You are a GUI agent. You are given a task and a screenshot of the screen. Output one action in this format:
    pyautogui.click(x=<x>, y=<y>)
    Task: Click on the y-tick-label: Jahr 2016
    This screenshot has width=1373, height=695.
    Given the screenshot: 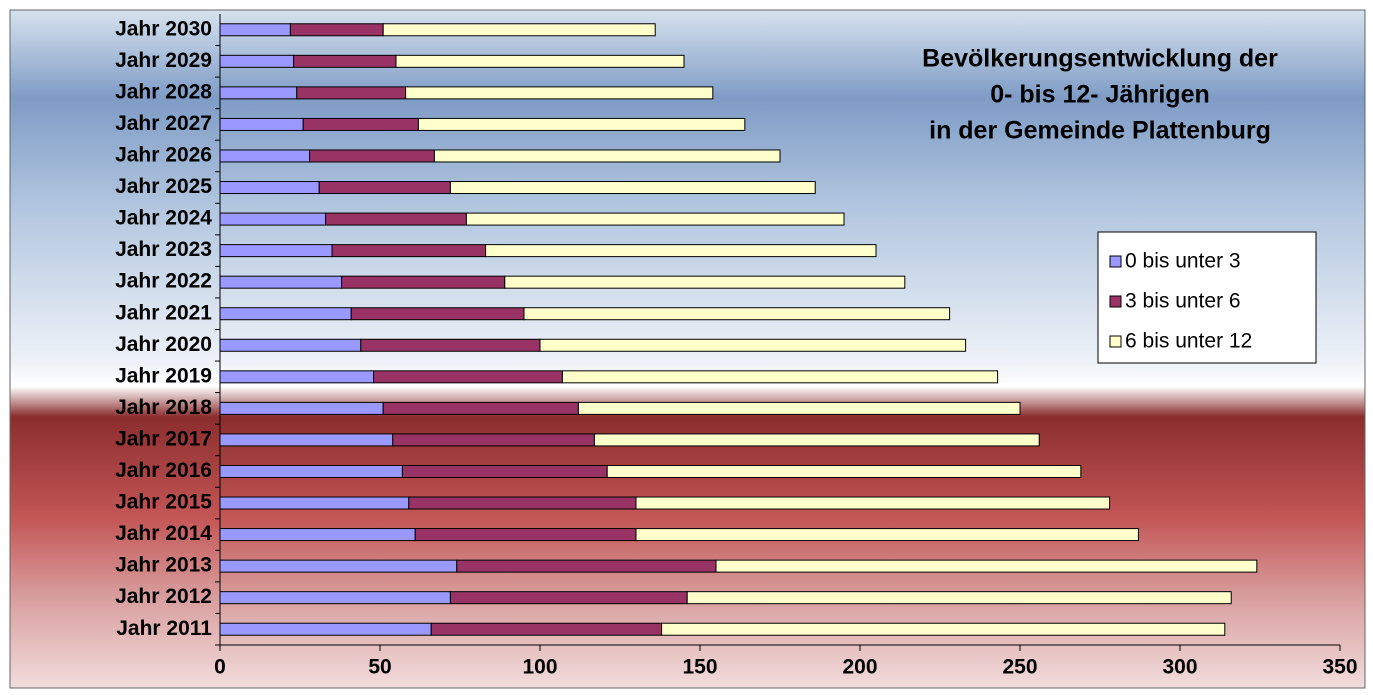 What is the action you would take?
    pyautogui.click(x=163, y=470)
    